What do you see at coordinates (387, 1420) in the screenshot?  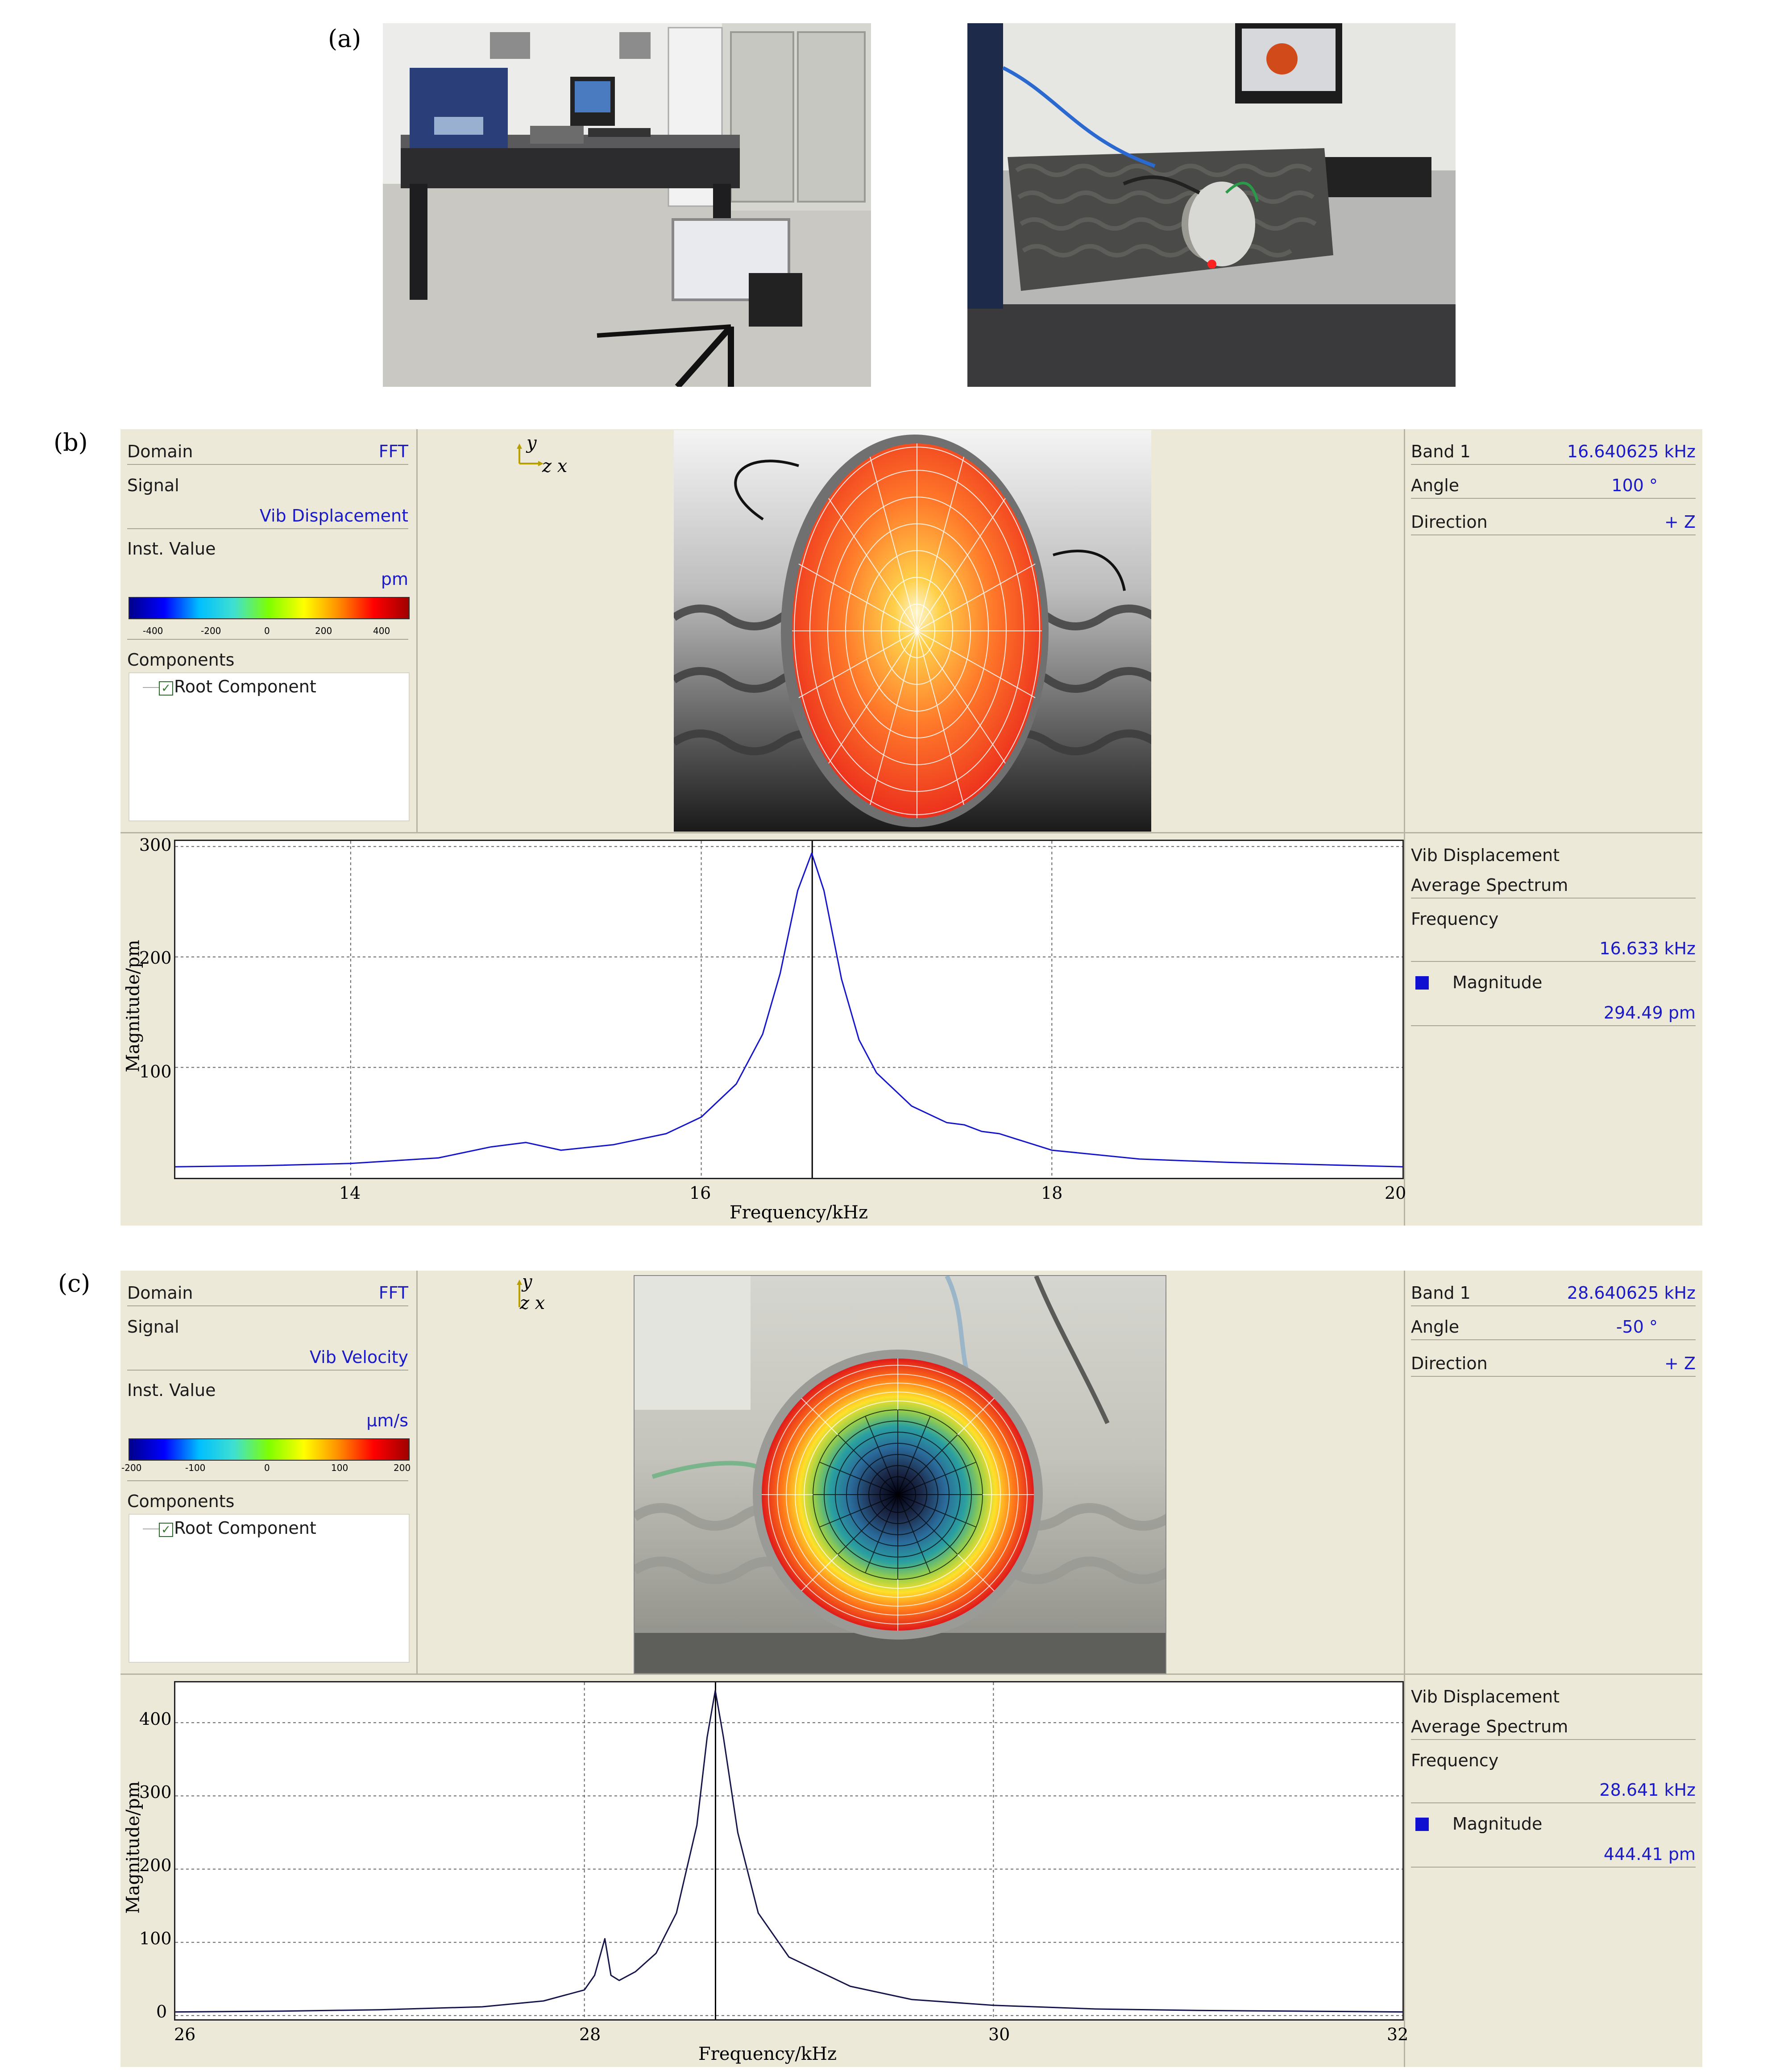 I see `unit-value: µm/s` at bounding box center [387, 1420].